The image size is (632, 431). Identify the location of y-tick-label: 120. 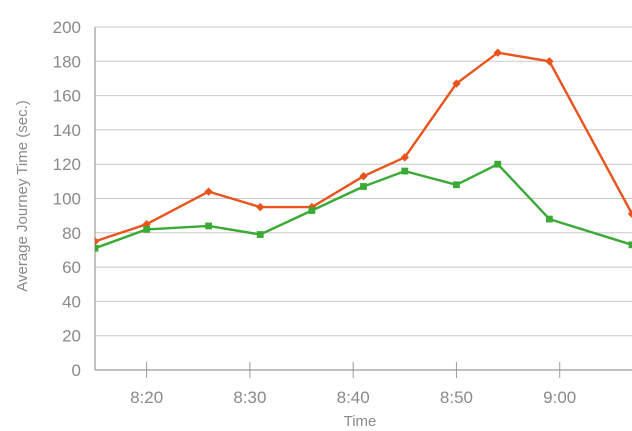
(67, 164).